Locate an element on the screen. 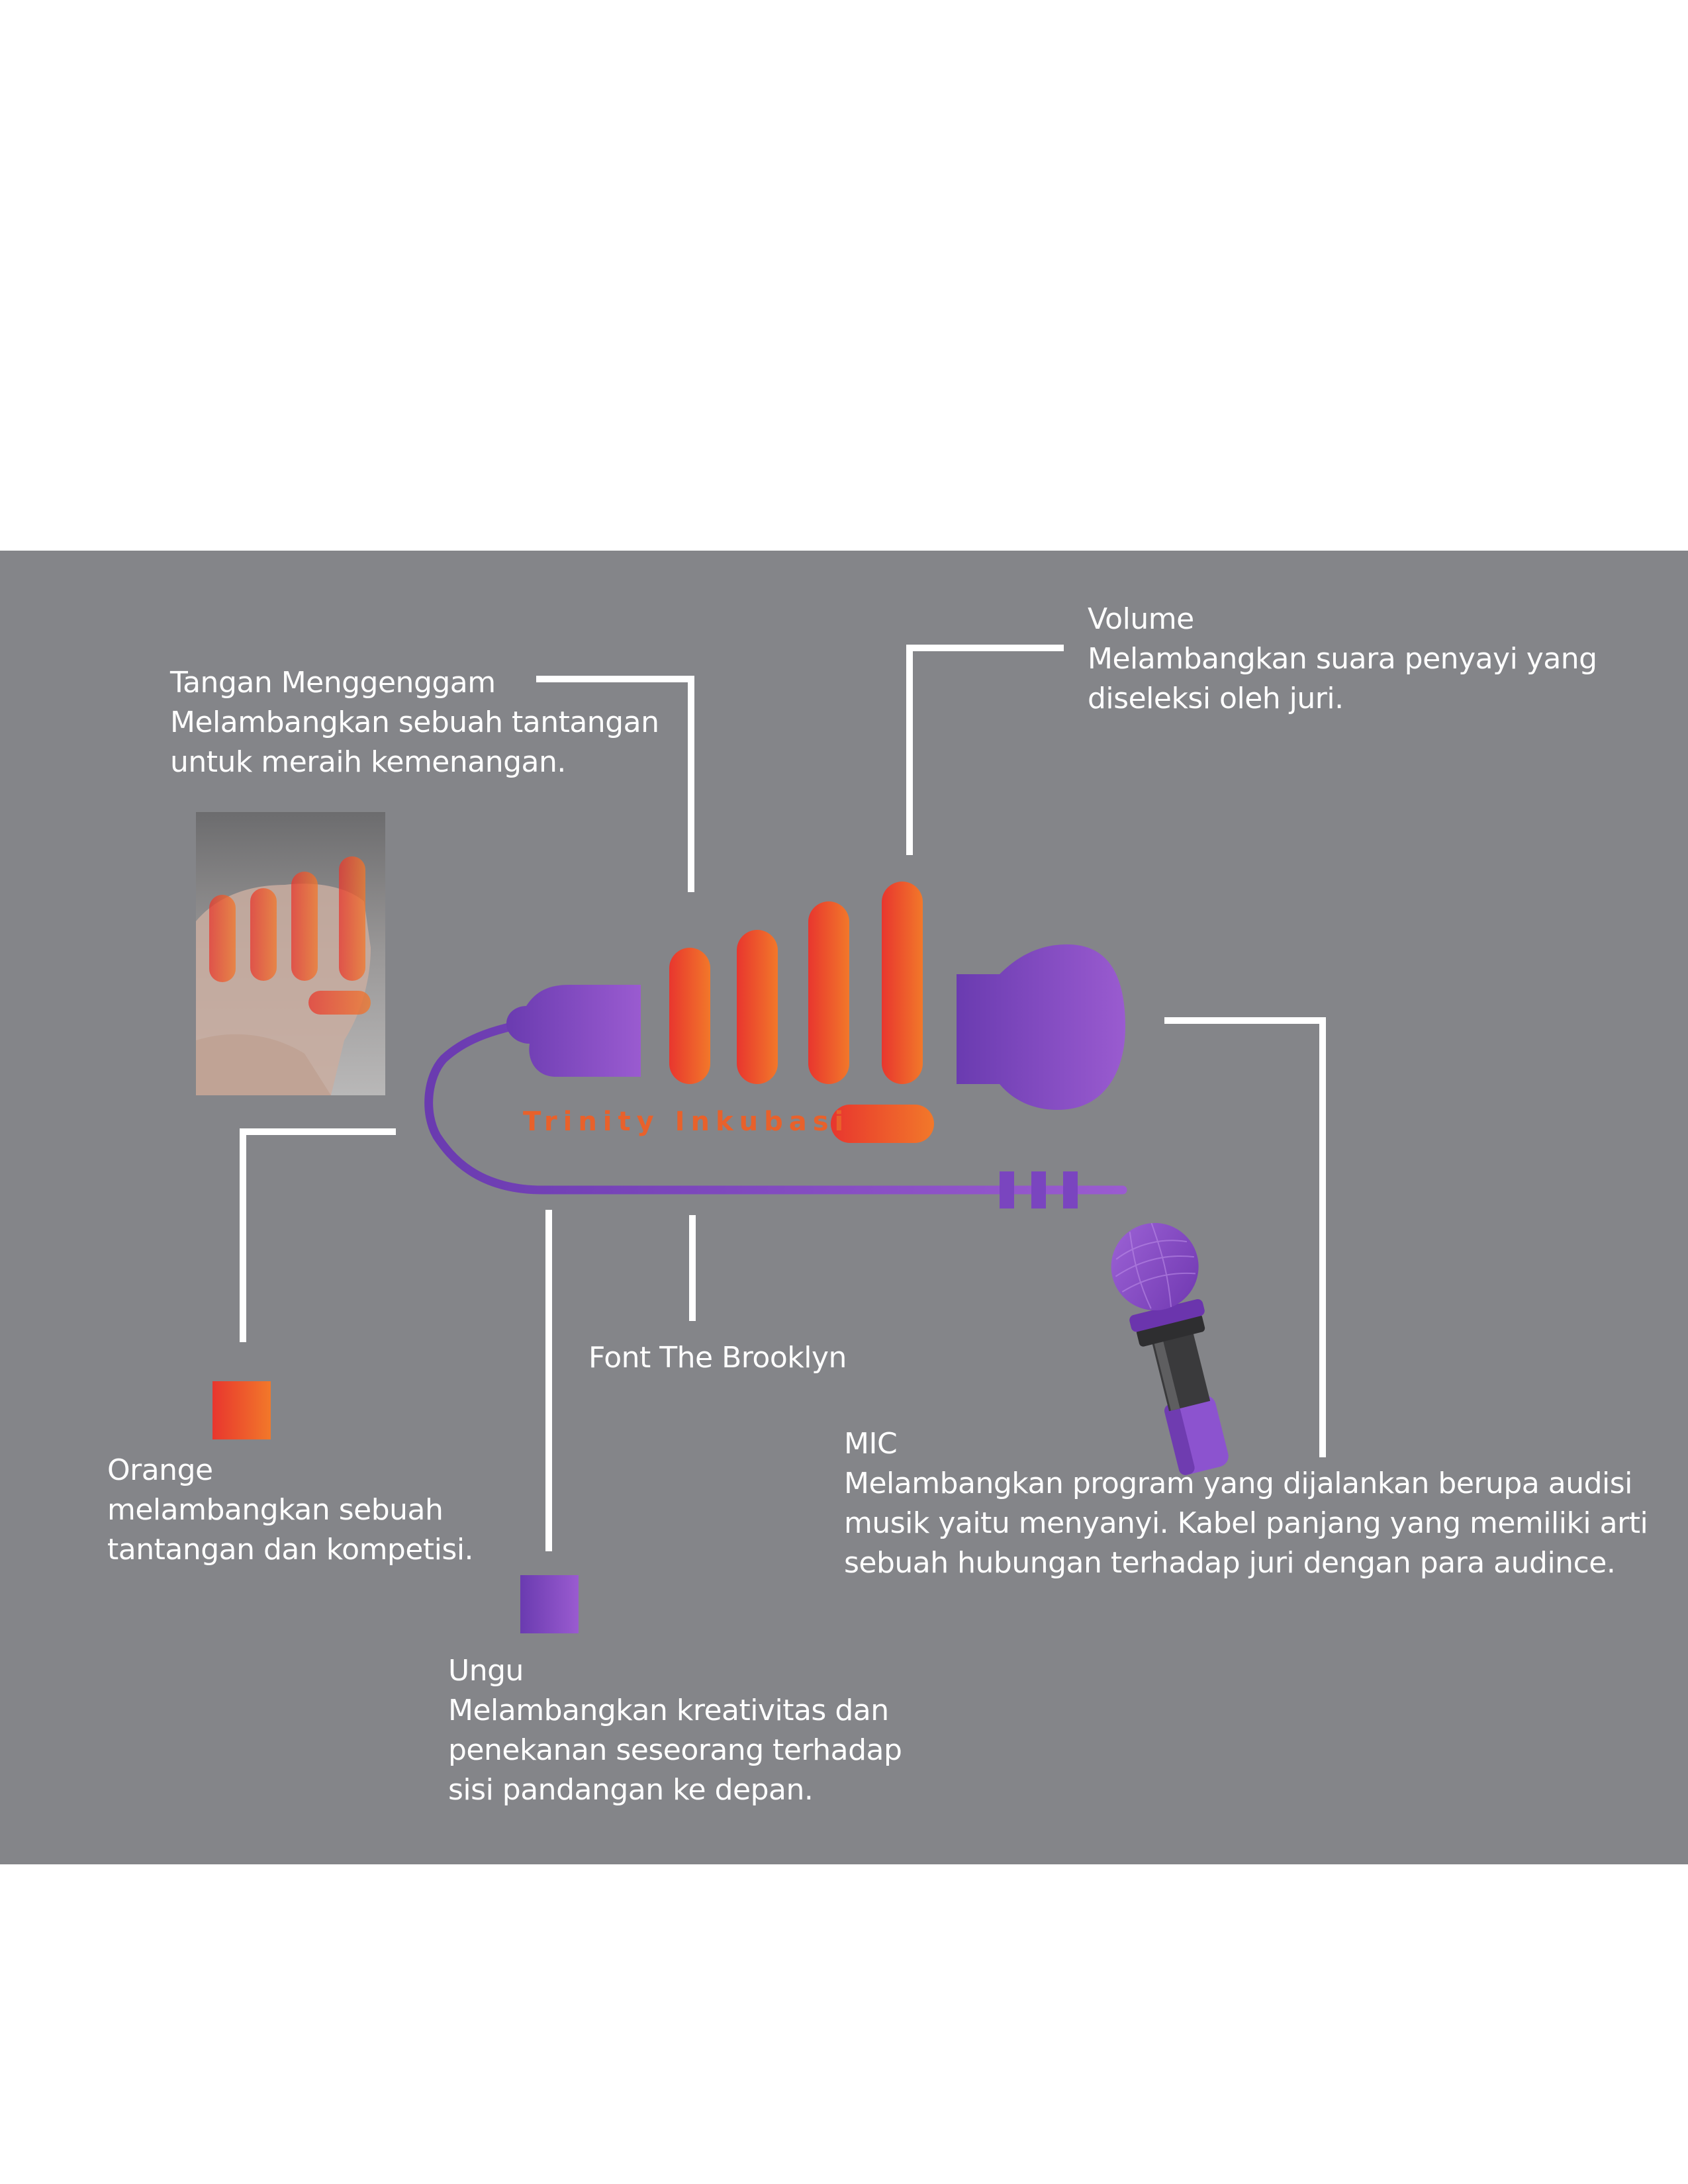  volume-line-2: diseleksi oleh juri. is located at coordinates (1216, 698).